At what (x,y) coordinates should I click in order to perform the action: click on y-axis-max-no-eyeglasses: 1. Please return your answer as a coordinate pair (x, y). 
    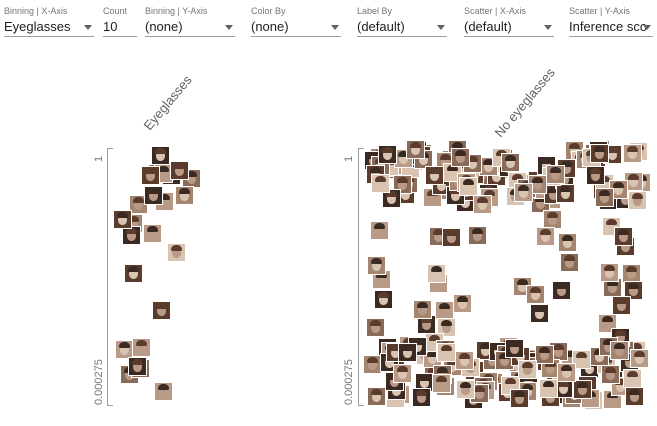
    Looking at the image, I should click on (349, 158).